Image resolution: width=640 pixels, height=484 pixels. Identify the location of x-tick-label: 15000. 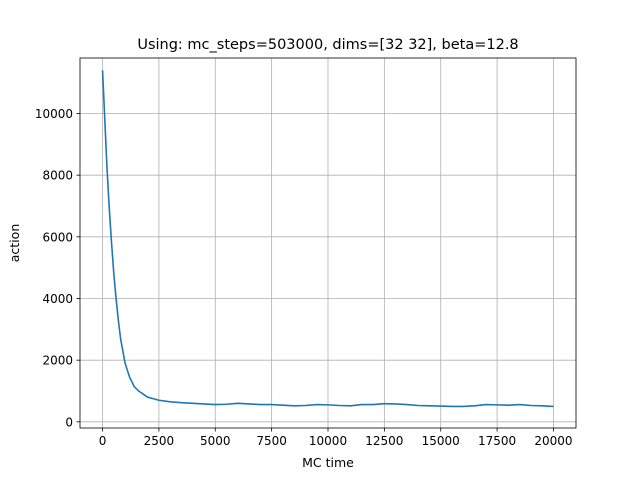
(441, 441).